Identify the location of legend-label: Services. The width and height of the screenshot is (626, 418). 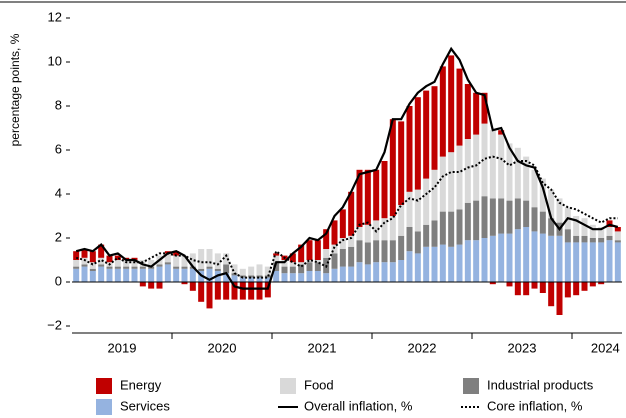
(145, 405).